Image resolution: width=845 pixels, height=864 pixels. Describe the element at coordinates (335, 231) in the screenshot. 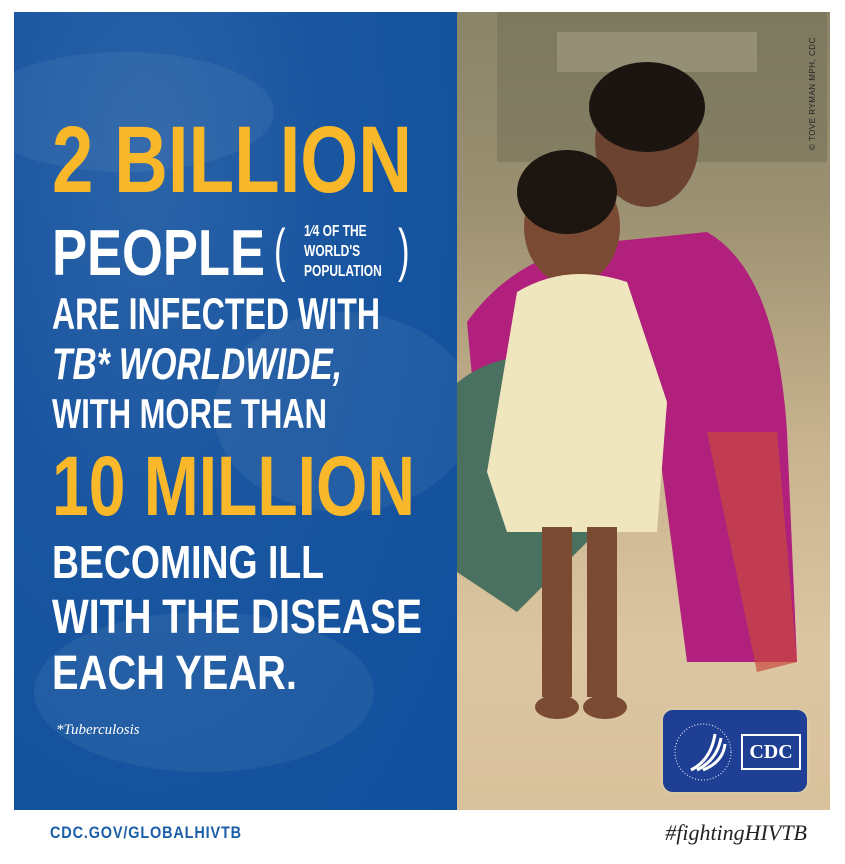

I see `paren-line: 1⁄4 OF THE` at that location.